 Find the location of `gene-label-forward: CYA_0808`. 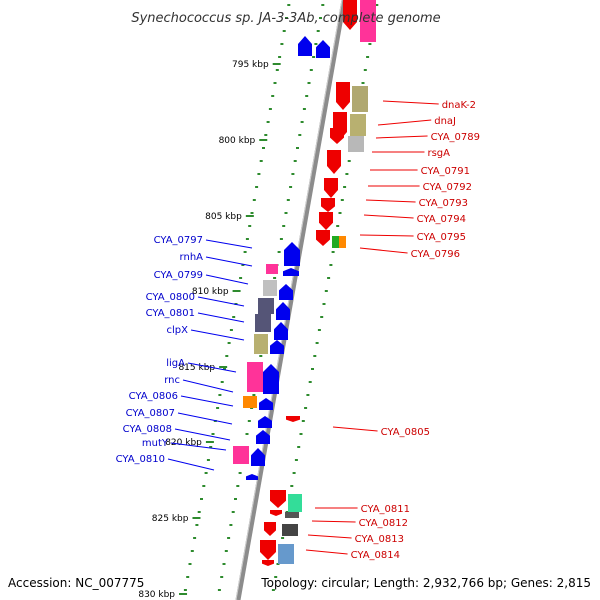

gene-label-forward: CYA_0808 is located at coordinates (147, 429).